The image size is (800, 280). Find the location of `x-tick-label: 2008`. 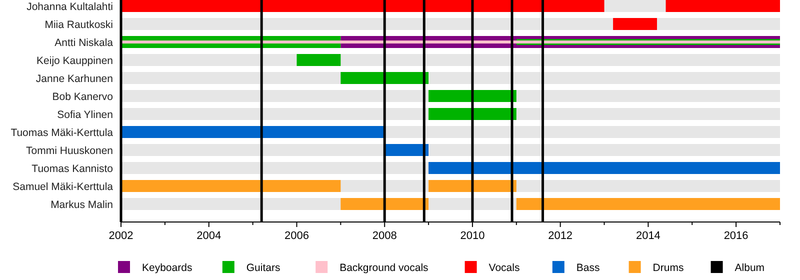

x-tick-label: 2008 is located at coordinates (384, 236).